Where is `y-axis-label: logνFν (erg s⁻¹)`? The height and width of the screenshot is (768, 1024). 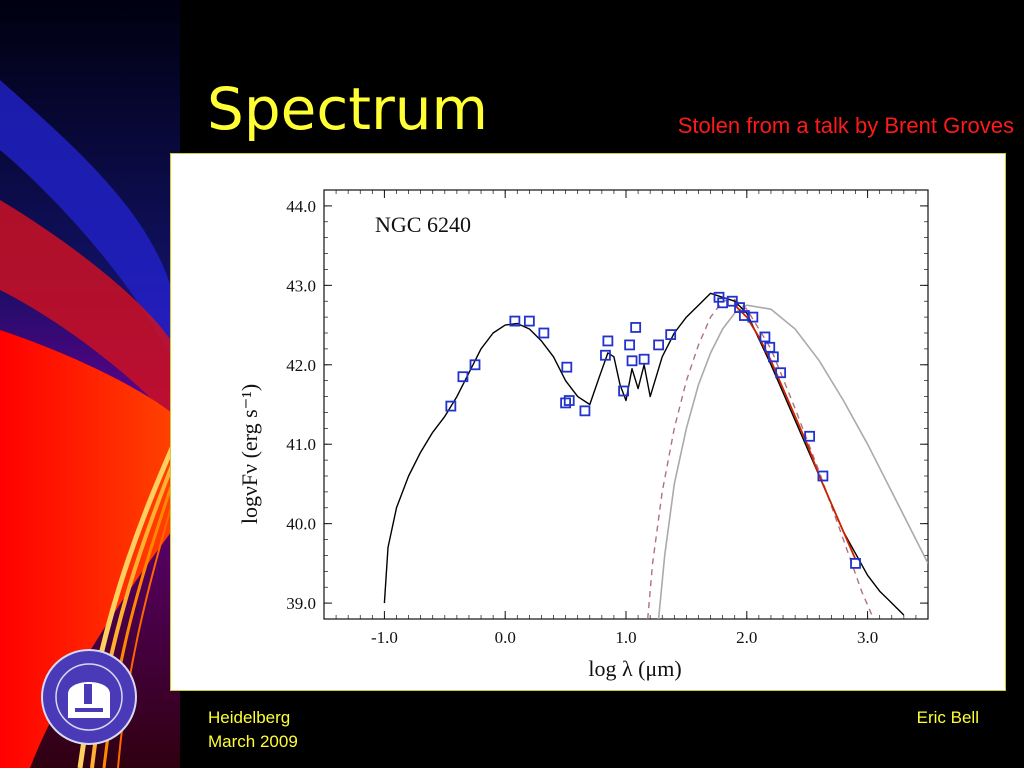 y-axis-label: logνFν (erg s⁻¹) is located at coordinates (249, 454).